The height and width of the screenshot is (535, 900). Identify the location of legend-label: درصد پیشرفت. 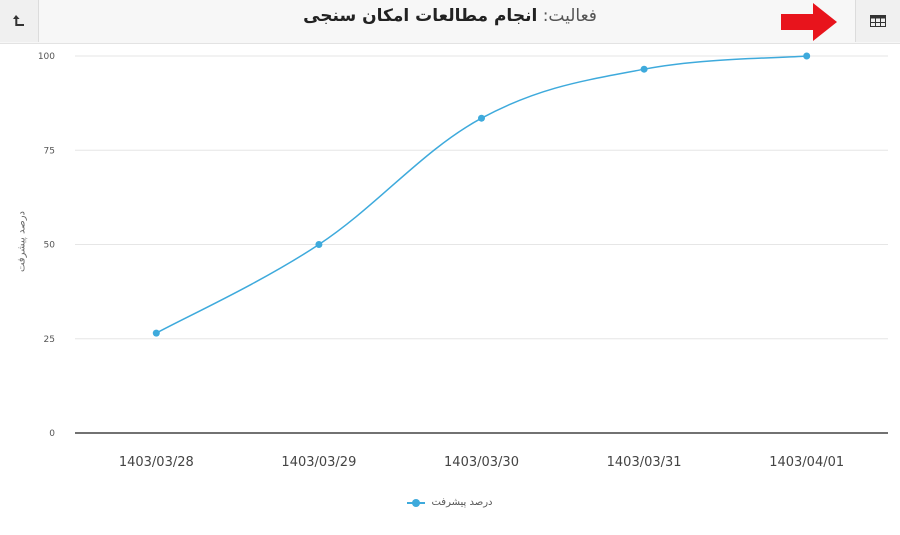
(462, 502).